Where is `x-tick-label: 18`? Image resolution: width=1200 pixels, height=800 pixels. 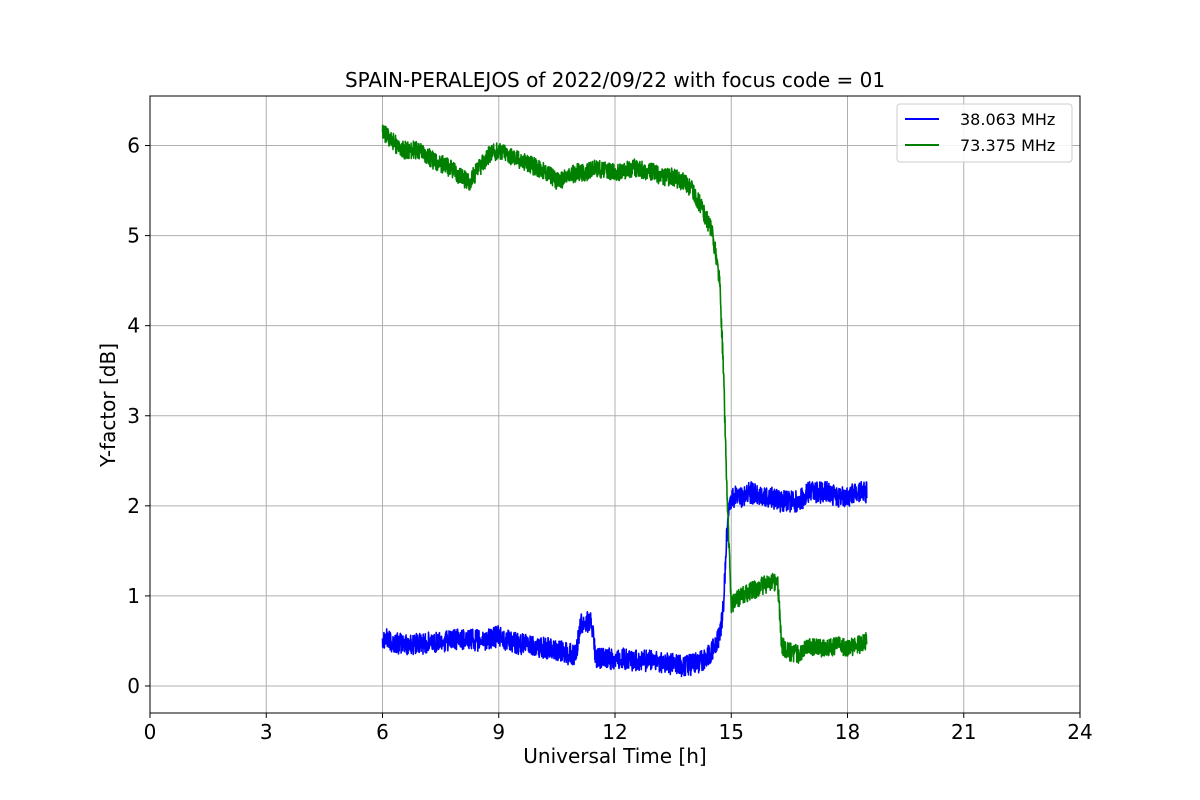 x-tick-label: 18 is located at coordinates (847, 732).